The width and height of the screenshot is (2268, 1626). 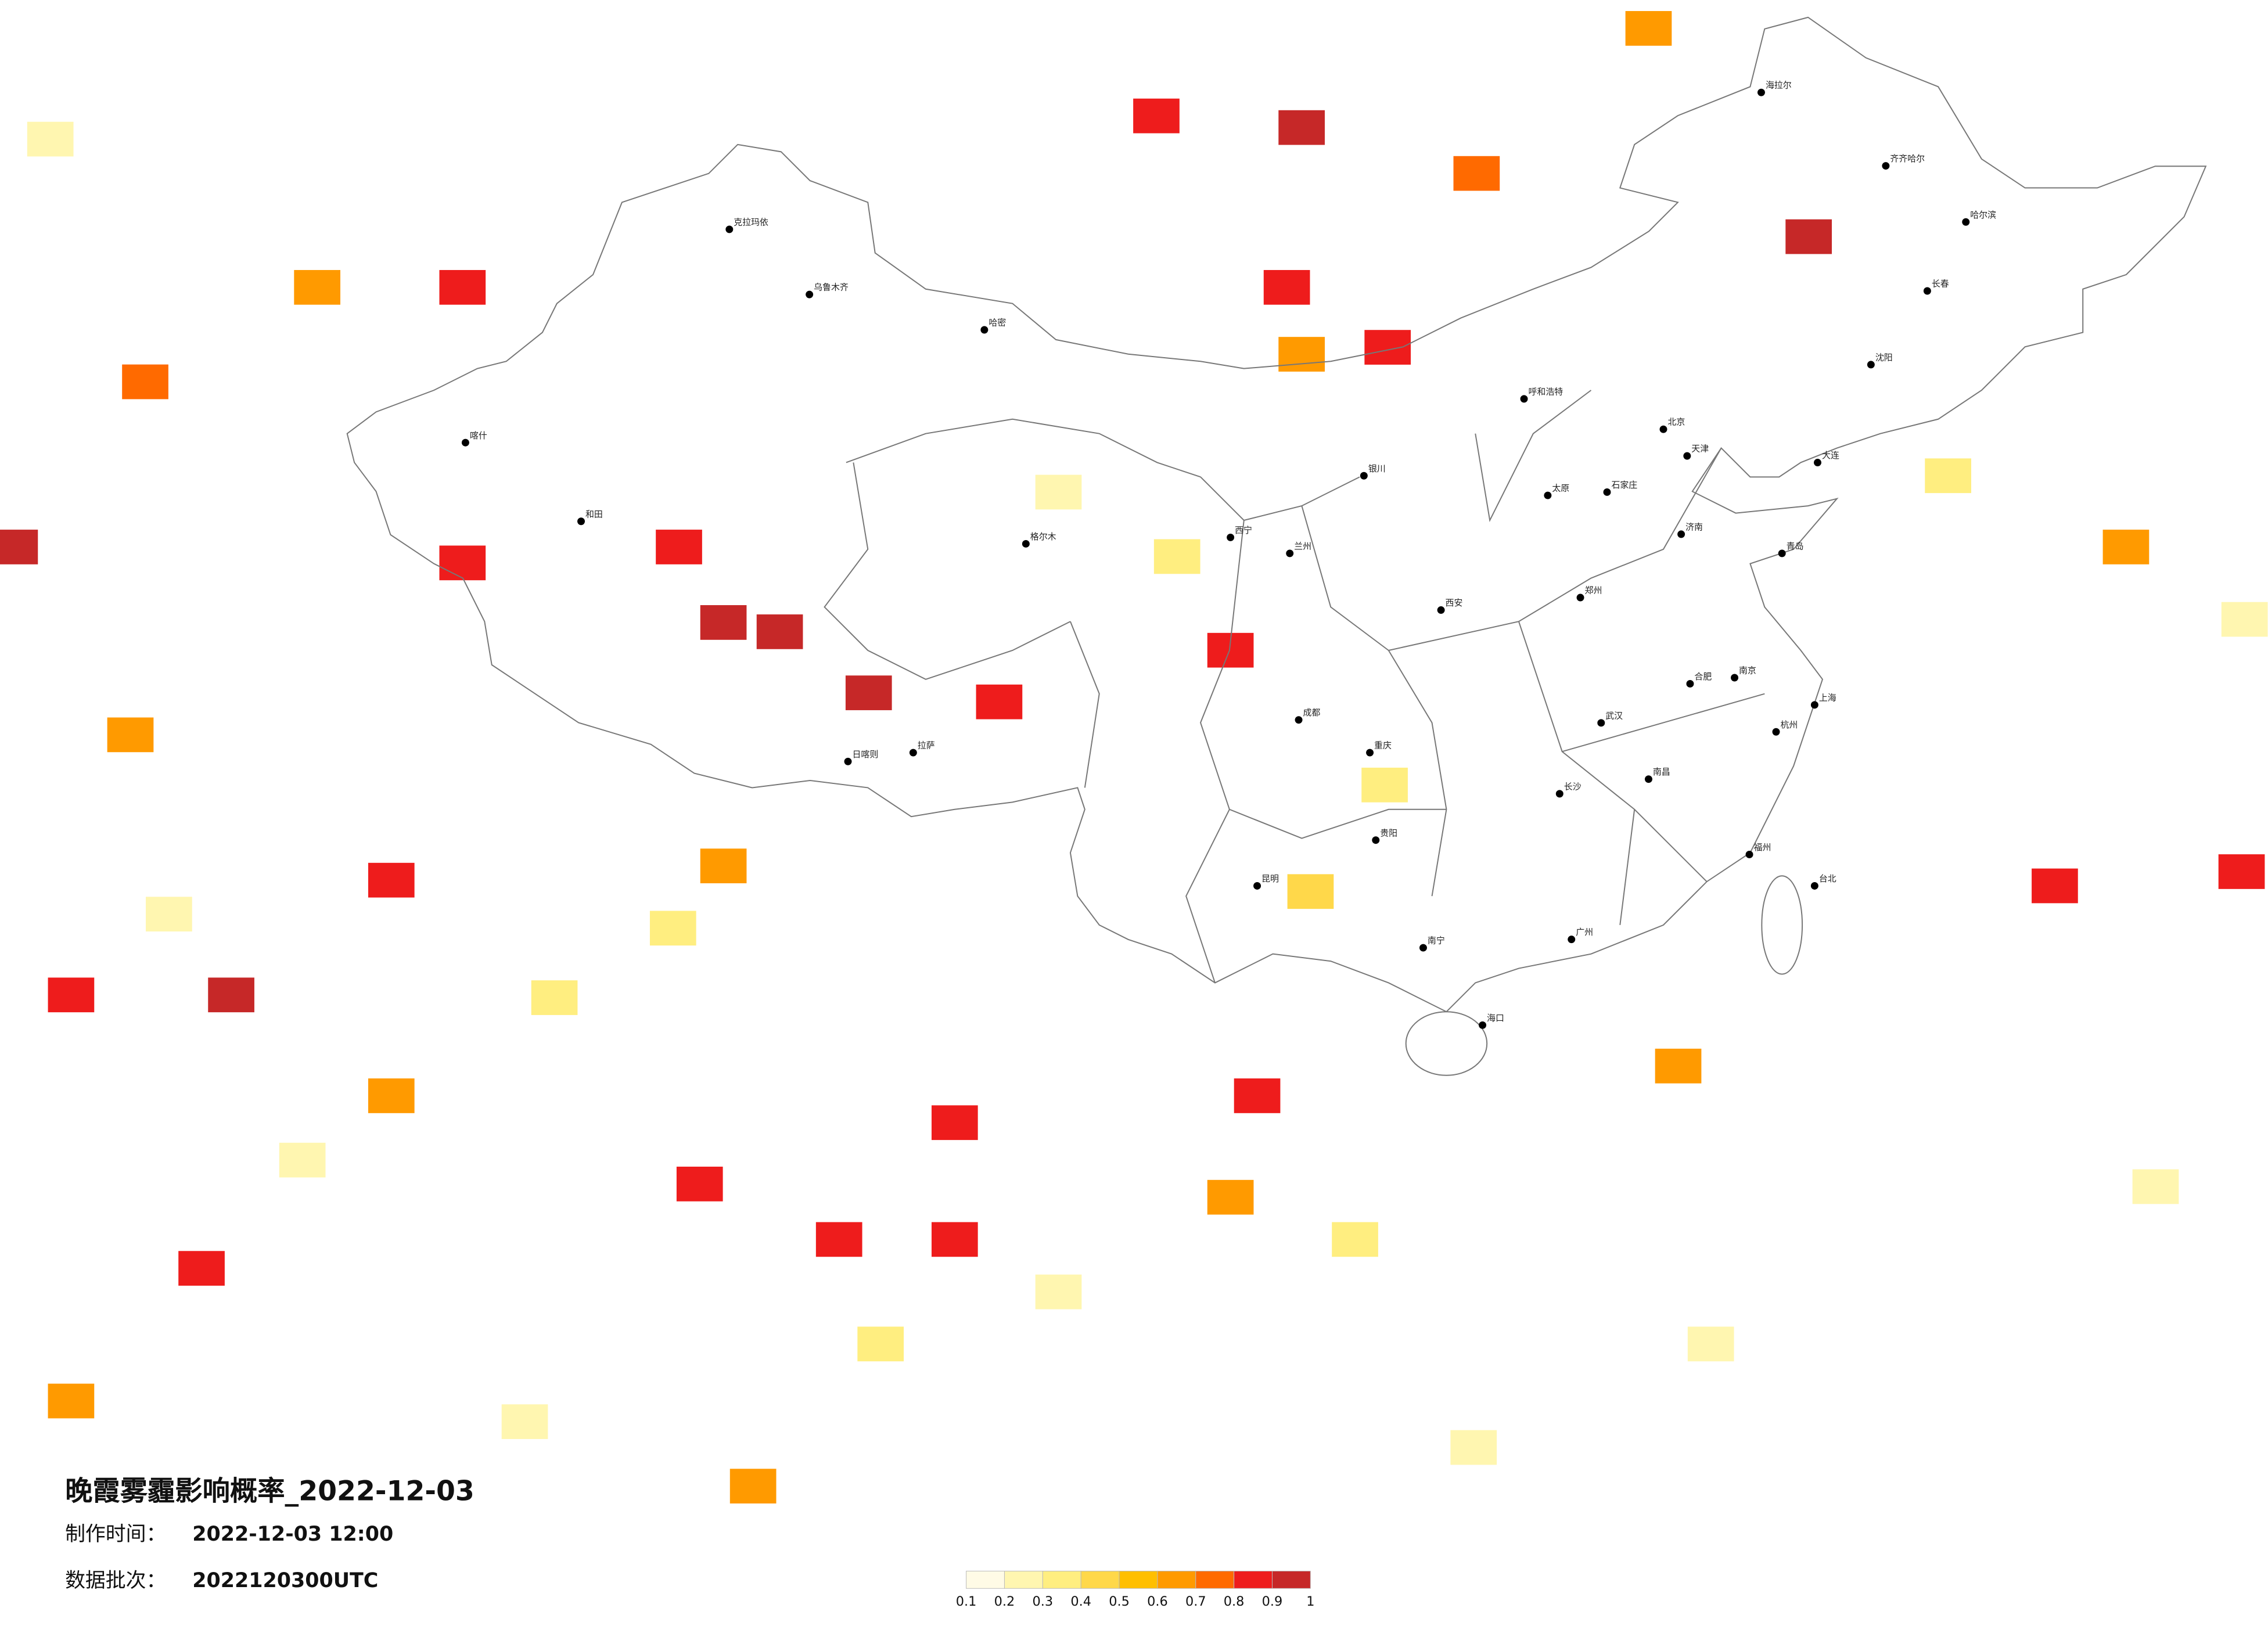 I want to click on colorbar-tick-label: 0.1, so click(x=966, y=1601).